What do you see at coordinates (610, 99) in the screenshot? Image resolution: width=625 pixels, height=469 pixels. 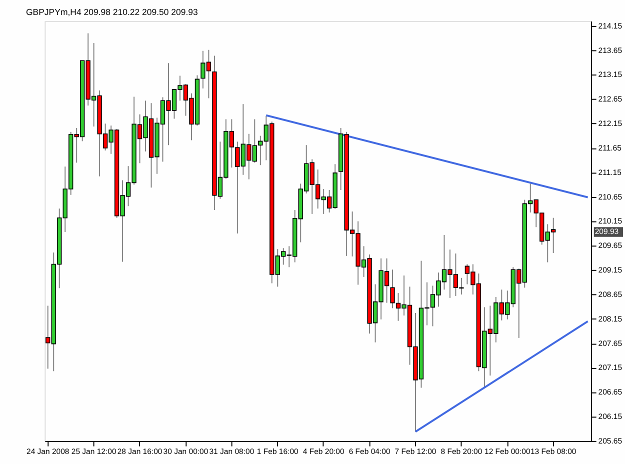 I see `y-tick-label: 212.65` at bounding box center [610, 99].